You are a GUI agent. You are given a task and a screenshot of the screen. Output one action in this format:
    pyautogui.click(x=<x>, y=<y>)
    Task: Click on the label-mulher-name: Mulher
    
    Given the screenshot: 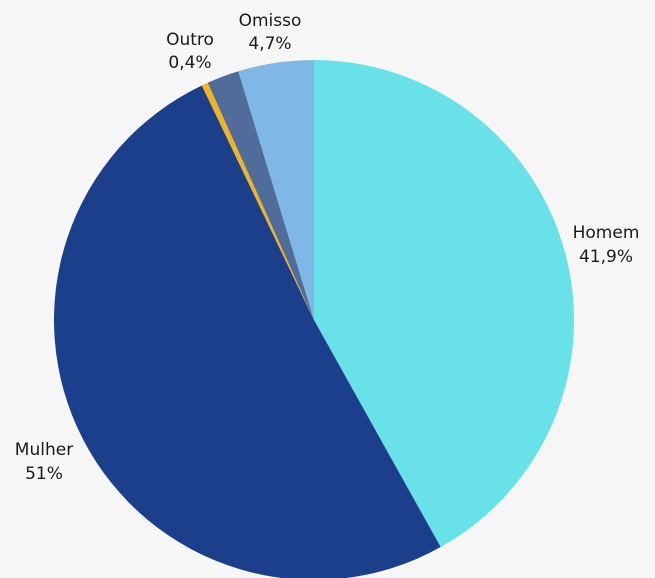 What is the action you would take?
    pyautogui.click(x=44, y=450)
    